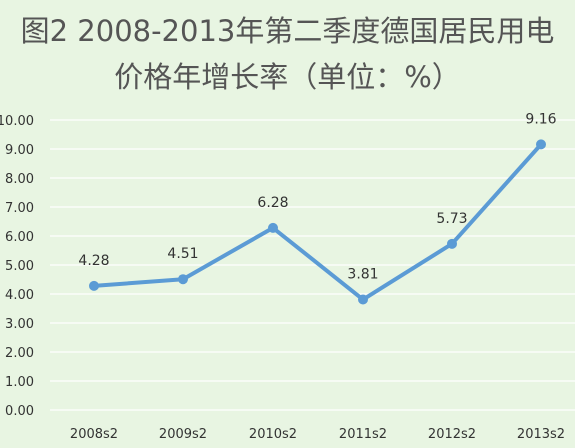 This screenshot has width=575, height=448. Describe the element at coordinates (17, 121) in the screenshot. I see `y-tick-label-10: 10.00` at that location.